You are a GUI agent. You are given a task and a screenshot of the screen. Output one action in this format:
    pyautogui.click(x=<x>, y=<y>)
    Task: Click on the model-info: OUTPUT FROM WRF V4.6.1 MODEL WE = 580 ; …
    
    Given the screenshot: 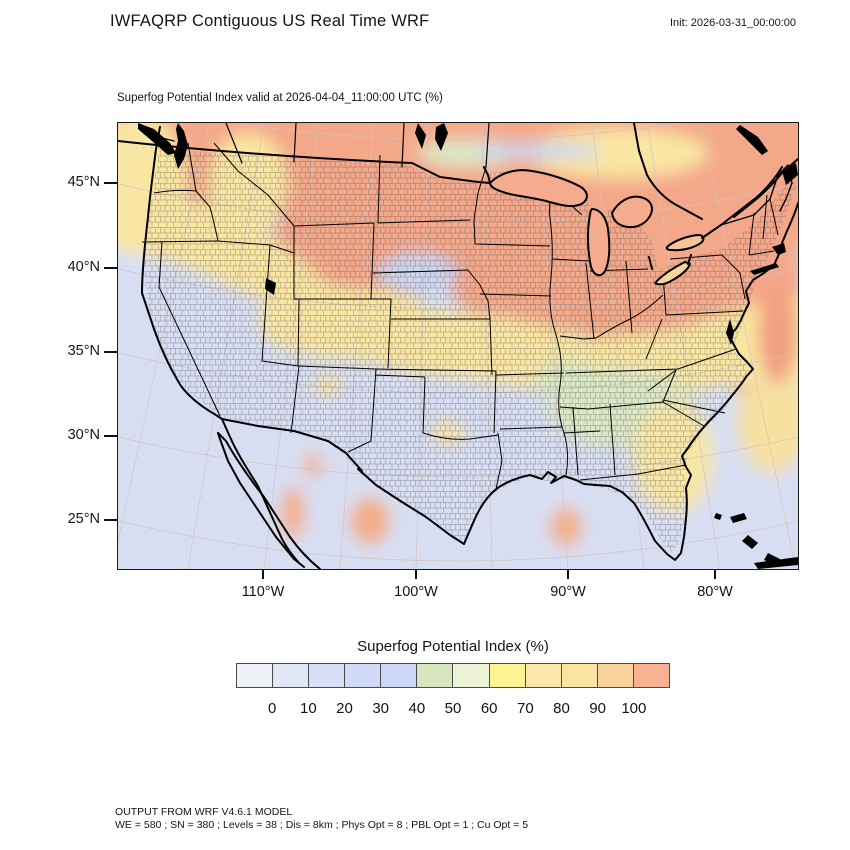 What is the action you would take?
    pyautogui.click(x=321, y=819)
    